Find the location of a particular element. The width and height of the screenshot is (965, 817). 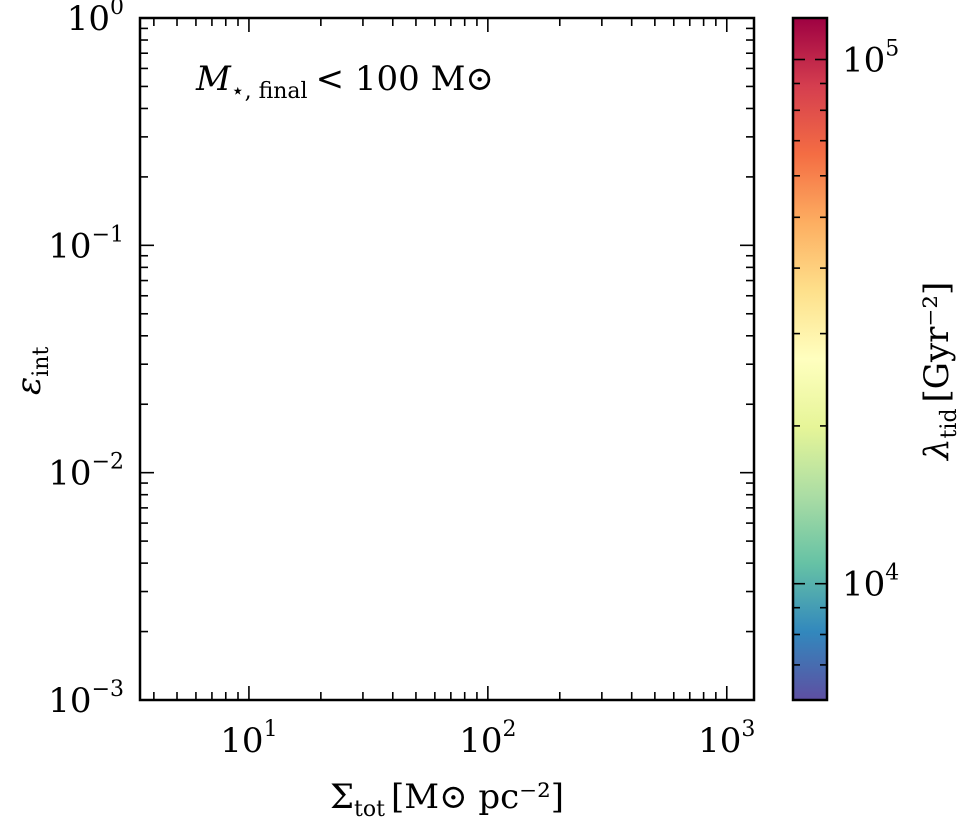

colorbar-tick-label: 10⁴ is located at coordinates (870, 583).